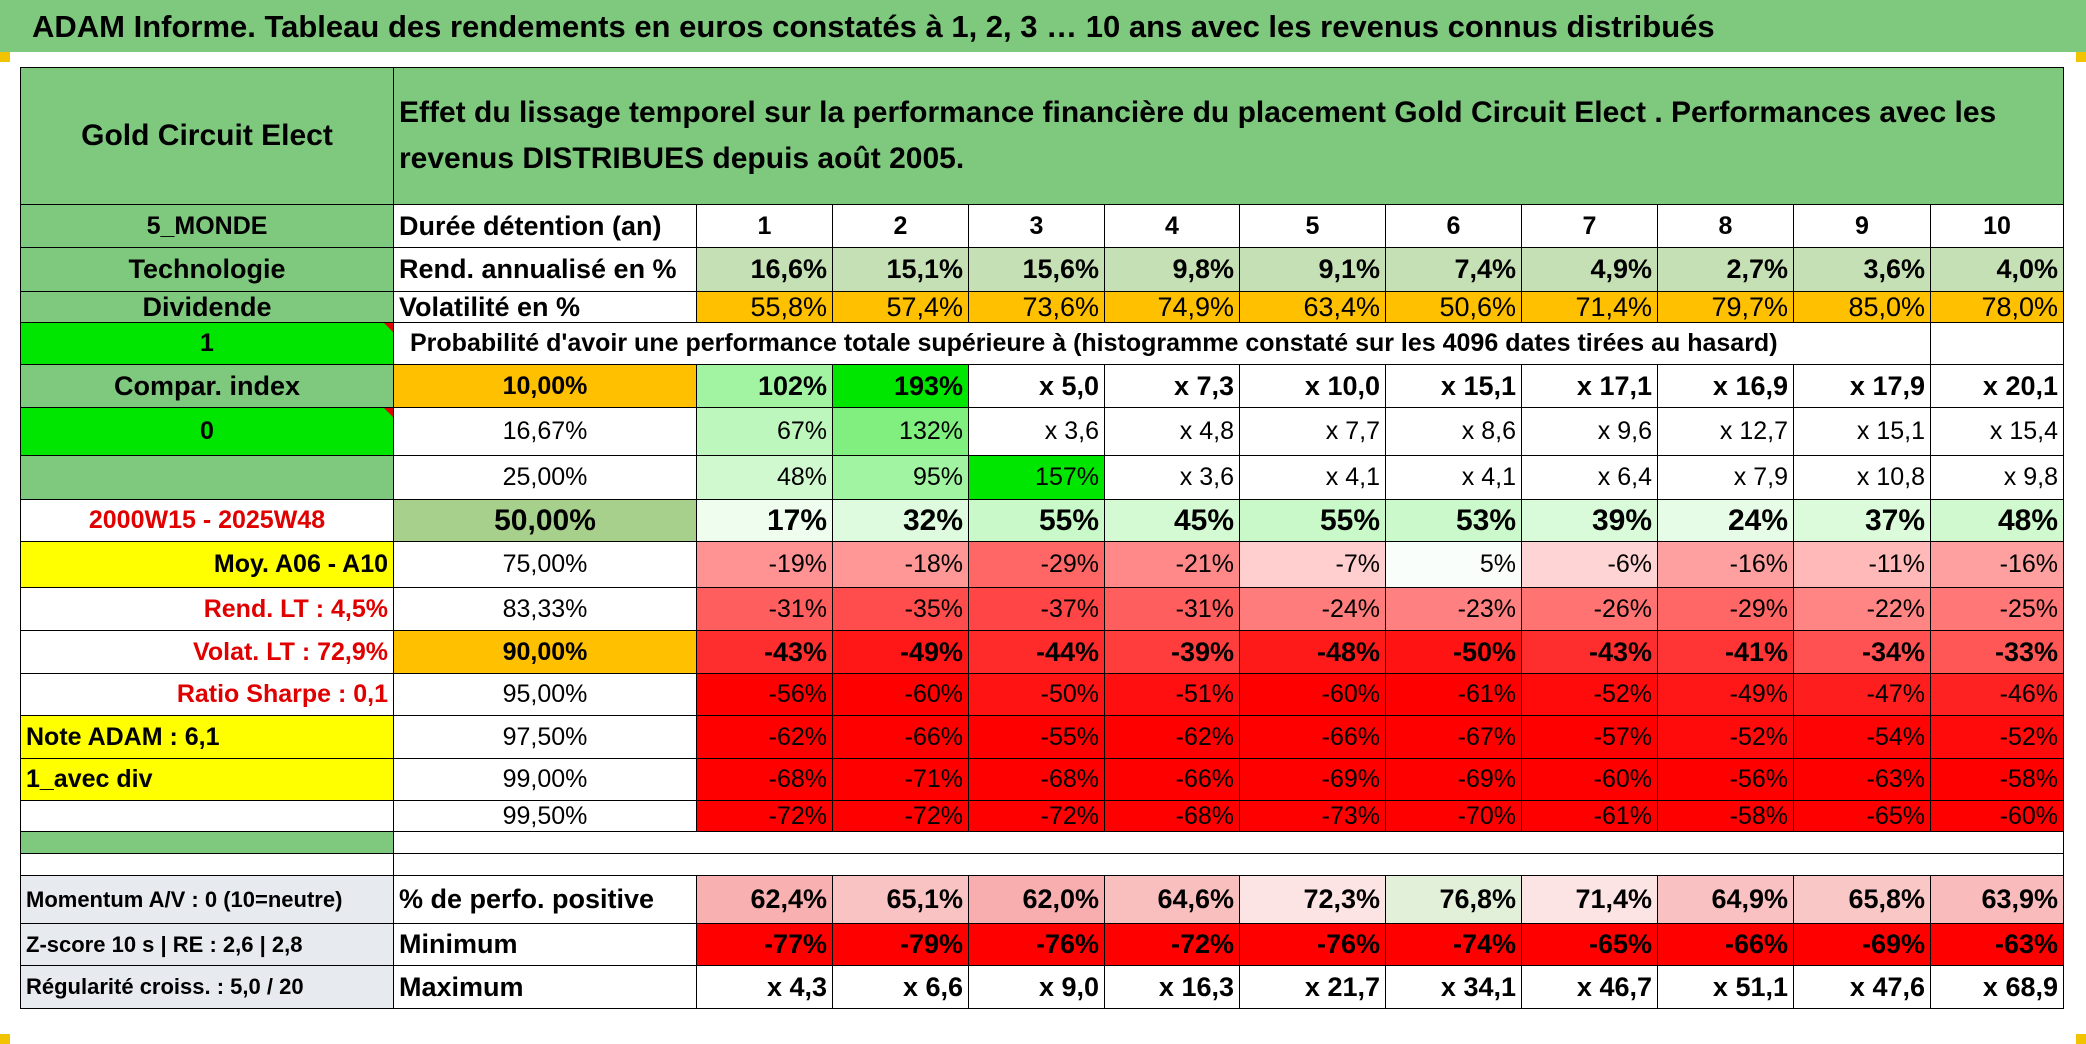 The image size is (2086, 1044). What do you see at coordinates (1313, 270) in the screenshot?
I see `rend-value: 9,1%` at bounding box center [1313, 270].